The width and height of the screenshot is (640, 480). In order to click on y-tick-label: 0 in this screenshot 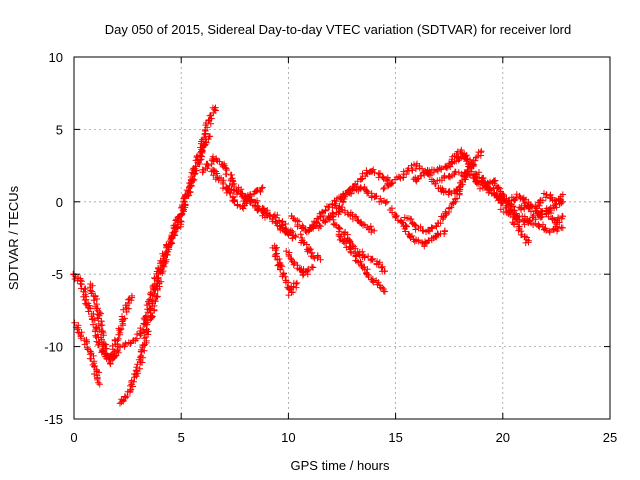, I will do `click(59, 202)`.